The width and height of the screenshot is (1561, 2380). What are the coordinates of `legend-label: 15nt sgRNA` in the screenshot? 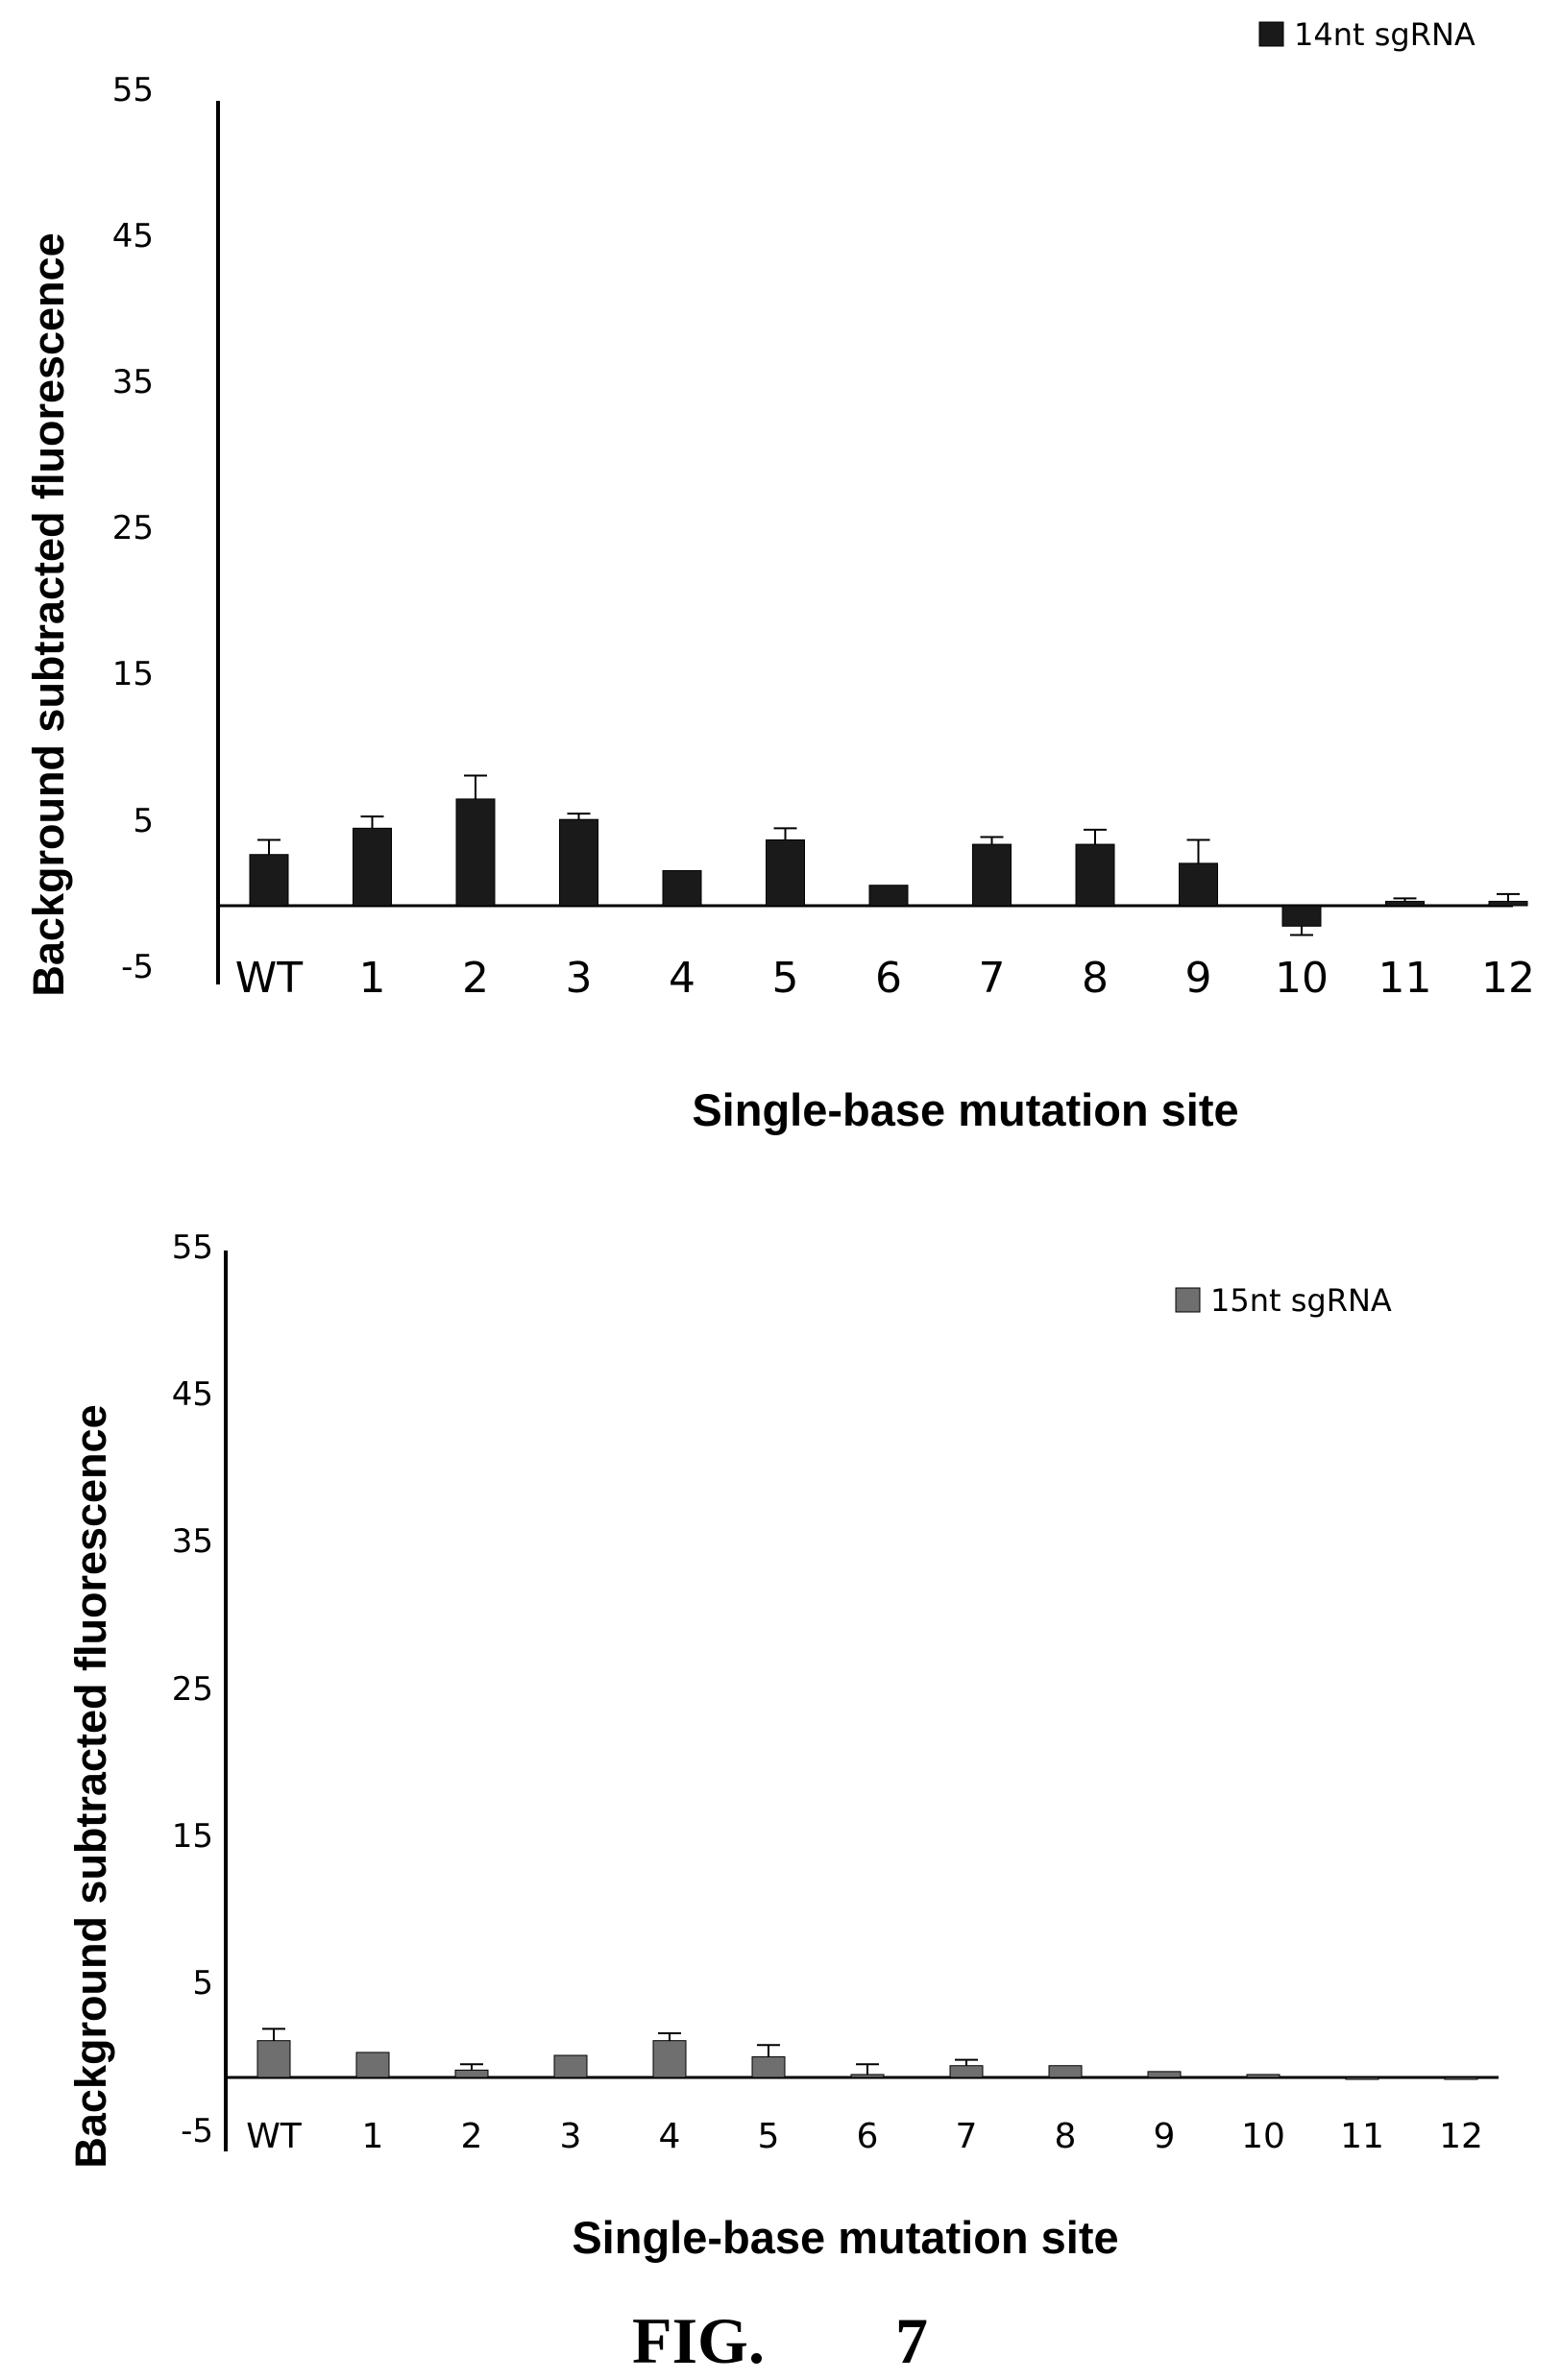 It's located at (1301, 1301).